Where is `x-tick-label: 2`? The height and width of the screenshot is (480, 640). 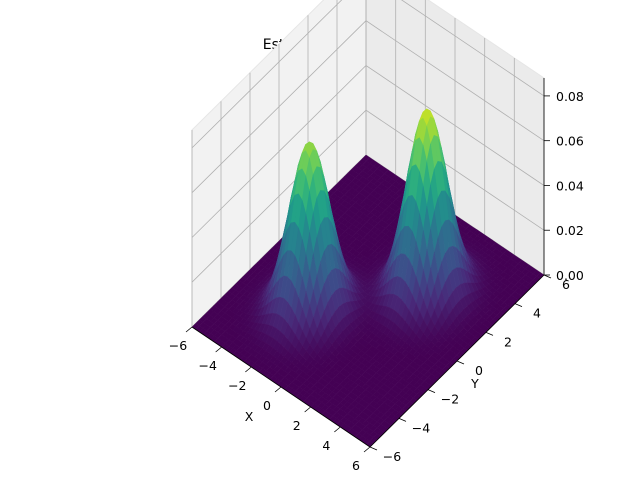 x-tick-label: 2 is located at coordinates (297, 425).